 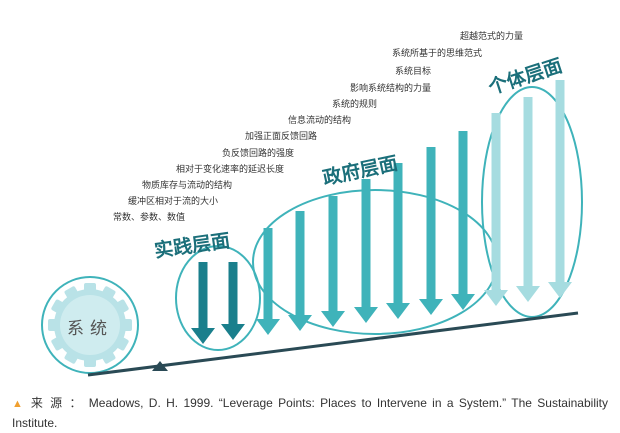 What do you see at coordinates (492, 37) in the screenshot?
I see `leverage-point-label-12: 超越范式的力量` at bounding box center [492, 37].